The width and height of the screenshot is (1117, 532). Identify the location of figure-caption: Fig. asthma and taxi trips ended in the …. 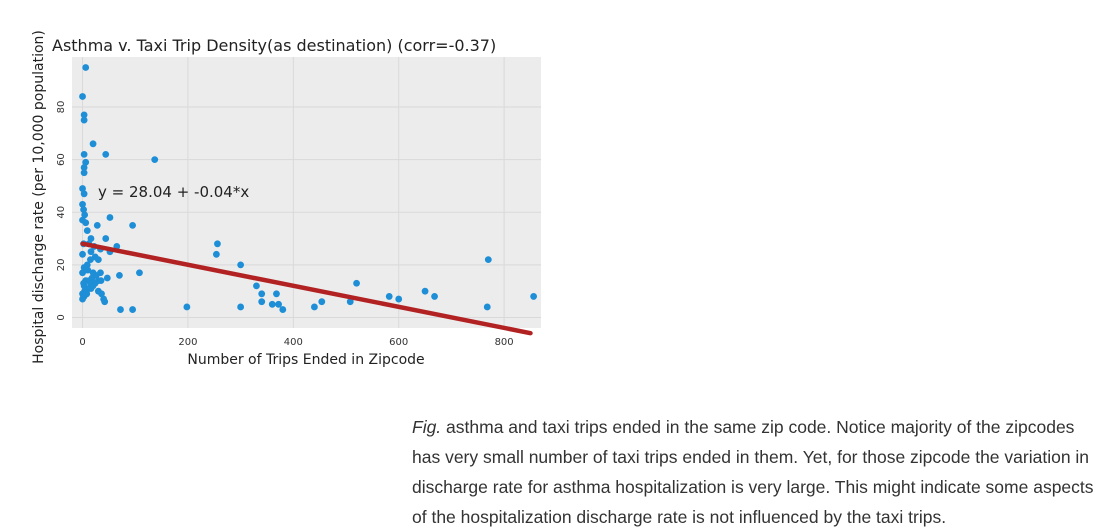
(757, 472).